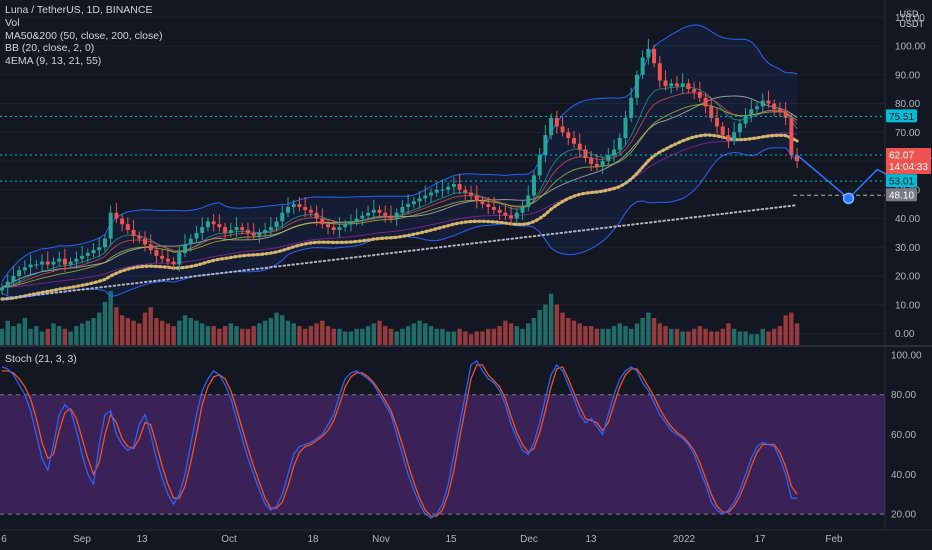 The height and width of the screenshot is (550, 932). What do you see at coordinates (907, 133) in the screenshot?
I see `y-tick-label: 70.00` at bounding box center [907, 133].